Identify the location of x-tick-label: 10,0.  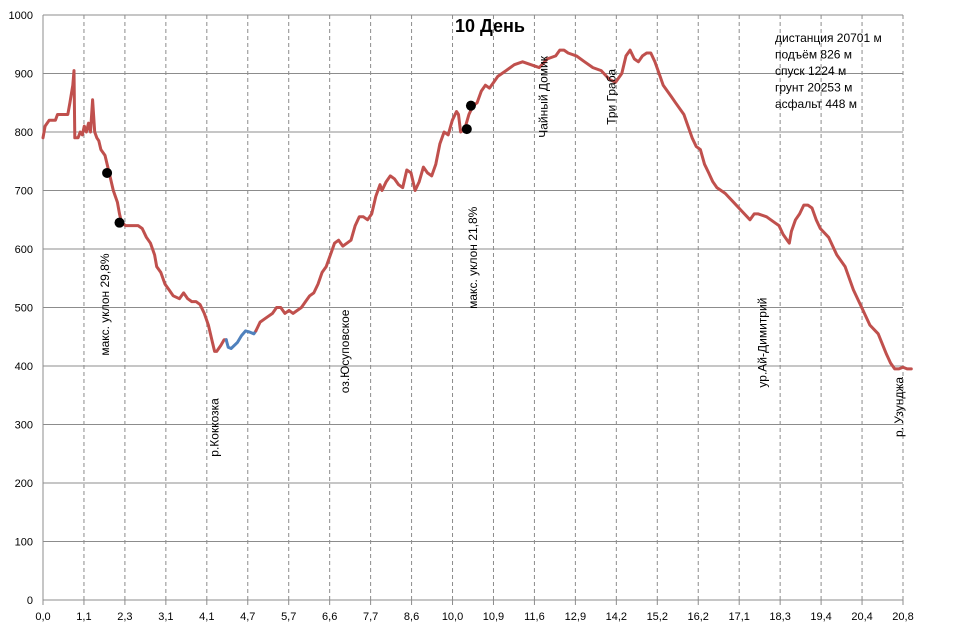
(452, 617).